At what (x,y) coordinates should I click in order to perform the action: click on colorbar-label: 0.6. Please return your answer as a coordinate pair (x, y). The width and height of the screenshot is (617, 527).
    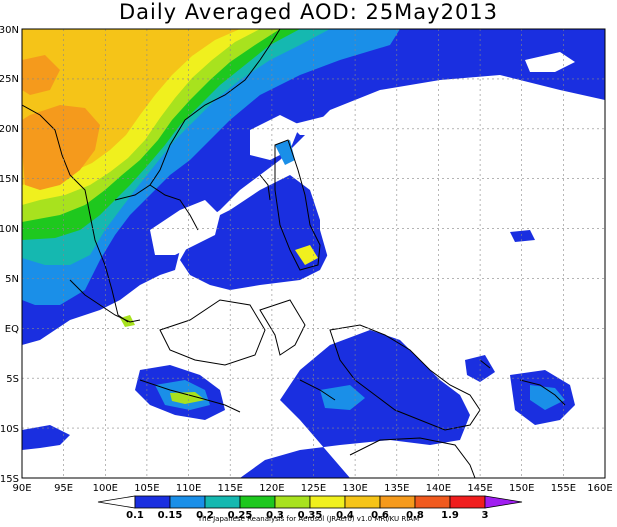
    Looking at the image, I should click on (380, 515).